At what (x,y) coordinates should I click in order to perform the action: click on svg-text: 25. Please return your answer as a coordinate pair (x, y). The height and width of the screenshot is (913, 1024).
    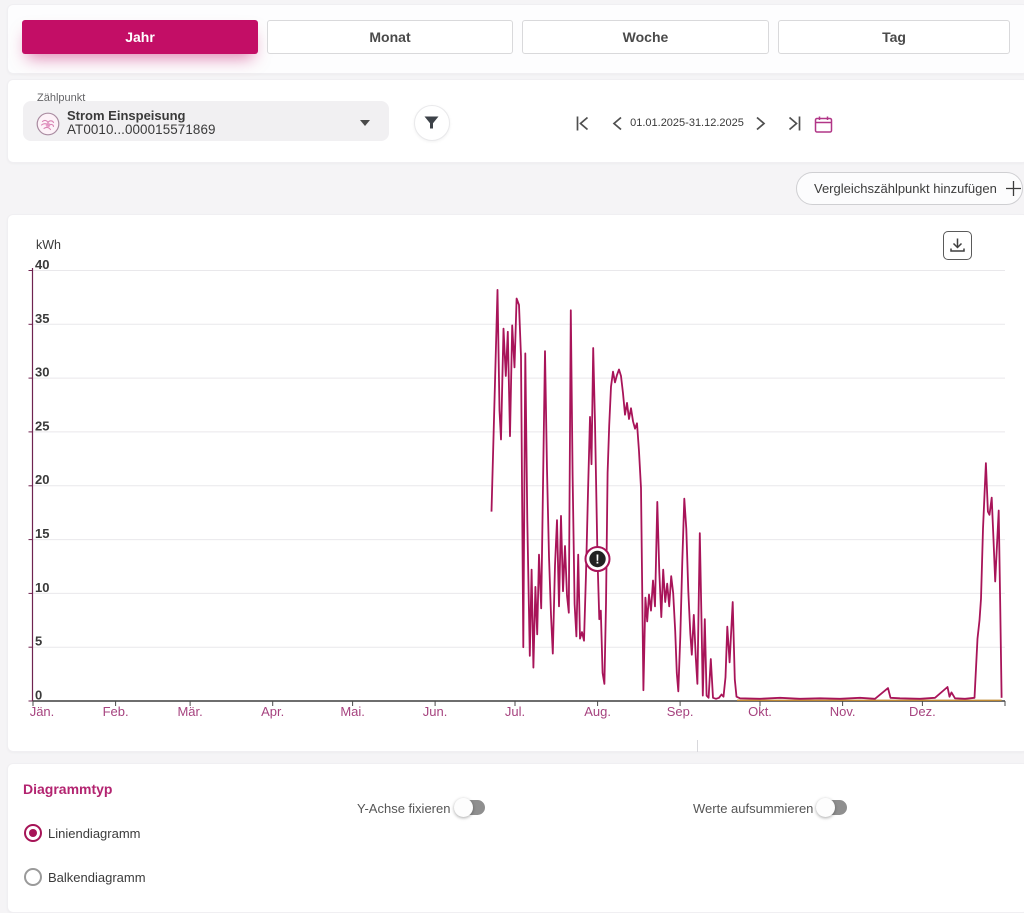
    Looking at the image, I should click on (42, 425).